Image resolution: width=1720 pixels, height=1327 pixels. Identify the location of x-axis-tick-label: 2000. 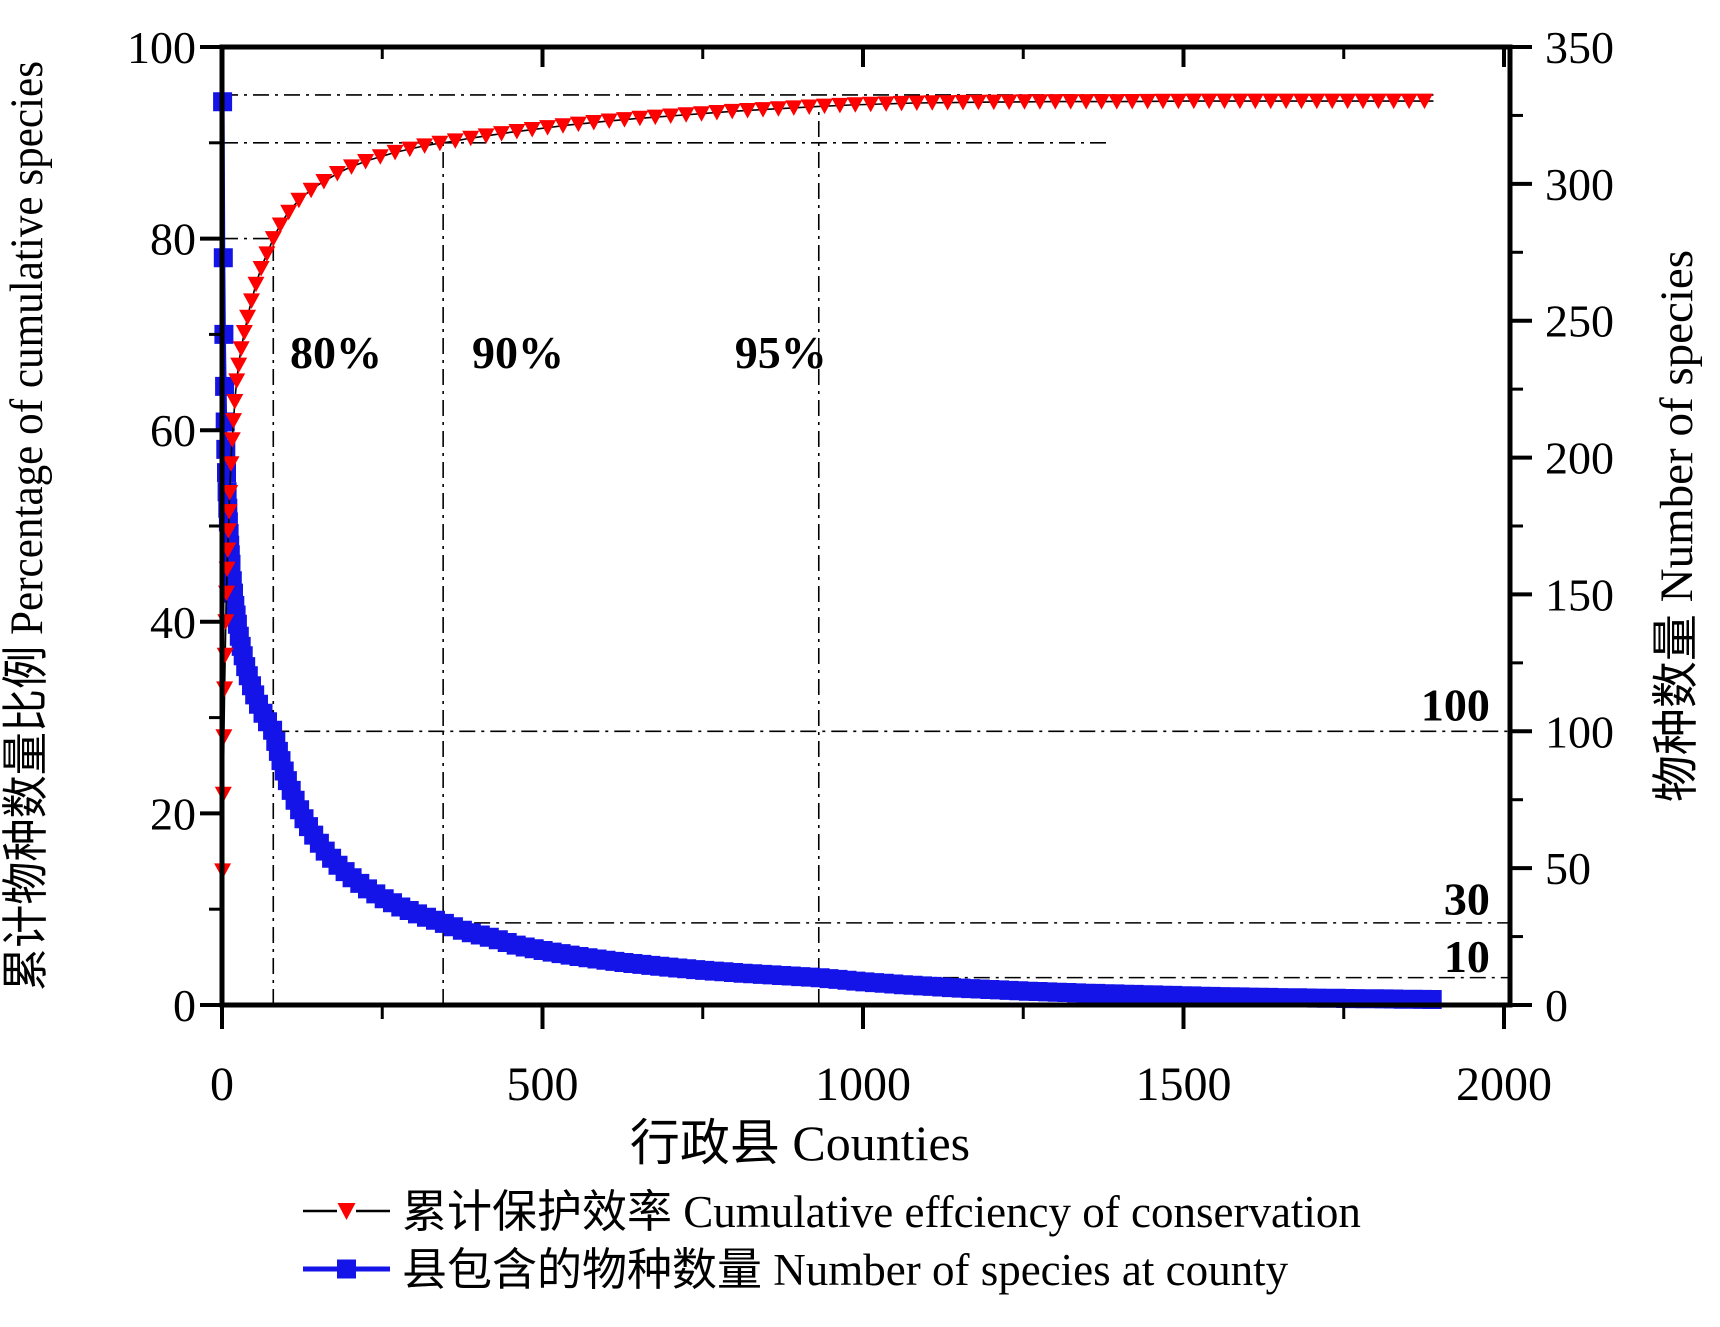
(1504, 1084).